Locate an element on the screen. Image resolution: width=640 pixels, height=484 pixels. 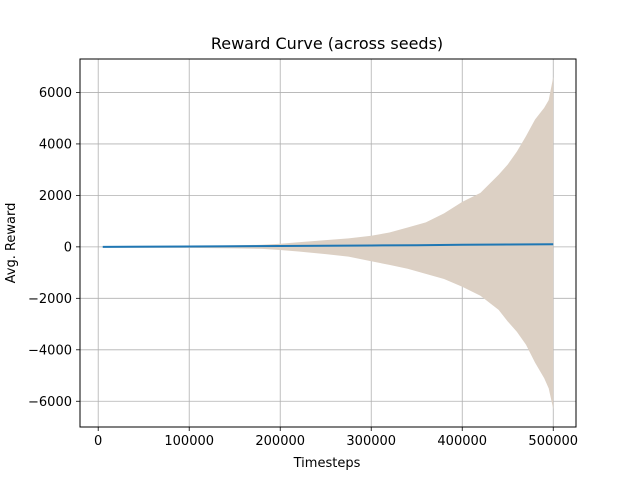
y-tick-label: −2000 is located at coordinates (50, 299).